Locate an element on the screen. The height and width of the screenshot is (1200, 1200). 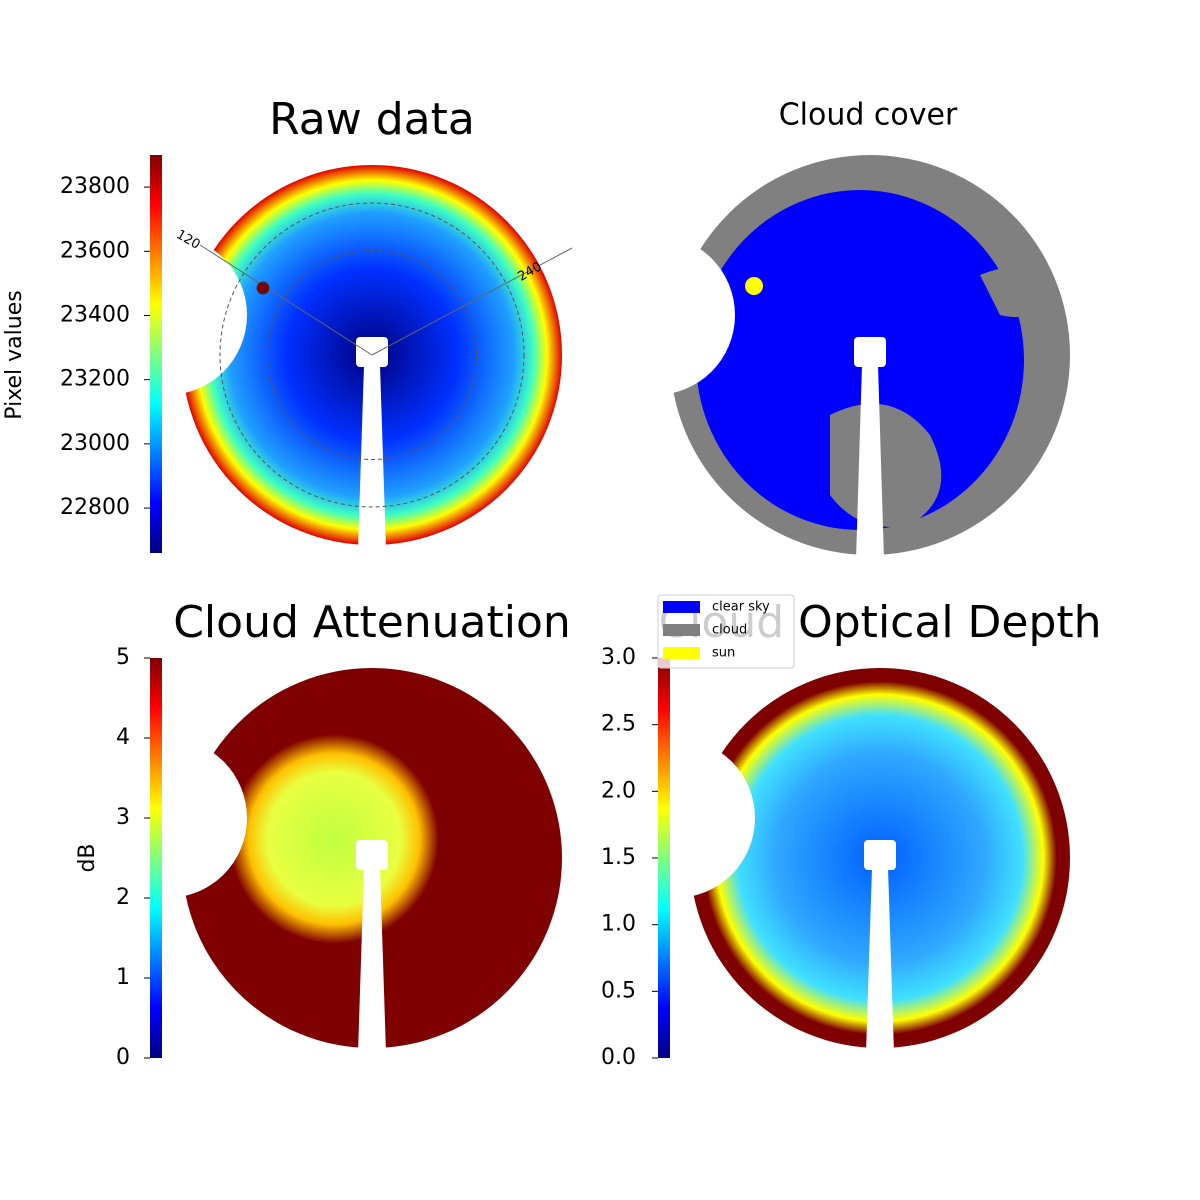
y-tick-label: 0 is located at coordinates (123, 1057).